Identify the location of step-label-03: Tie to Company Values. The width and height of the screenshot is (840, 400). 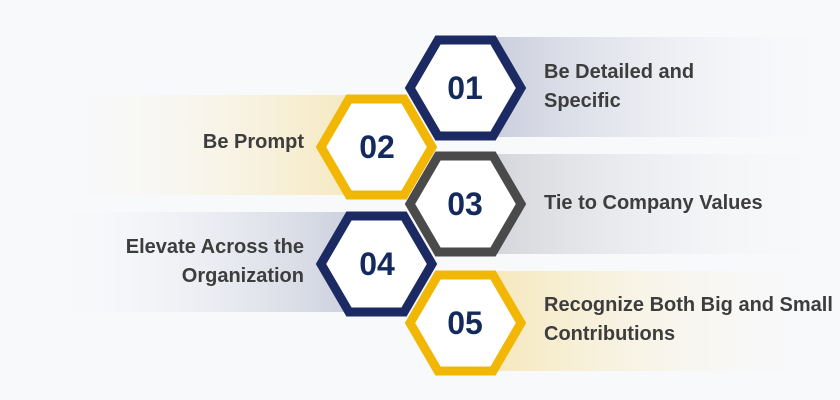
(653, 203).